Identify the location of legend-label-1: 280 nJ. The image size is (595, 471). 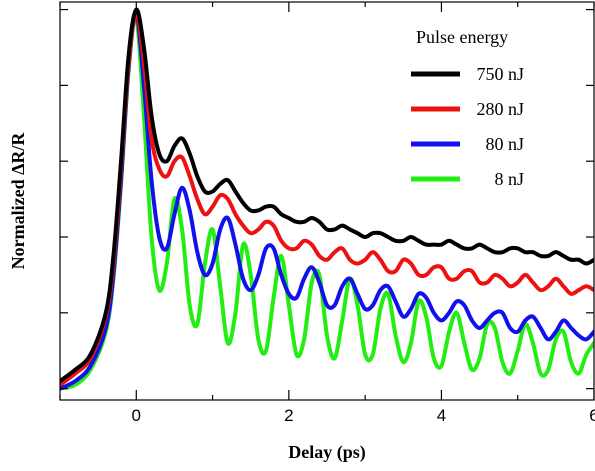
(500, 109).